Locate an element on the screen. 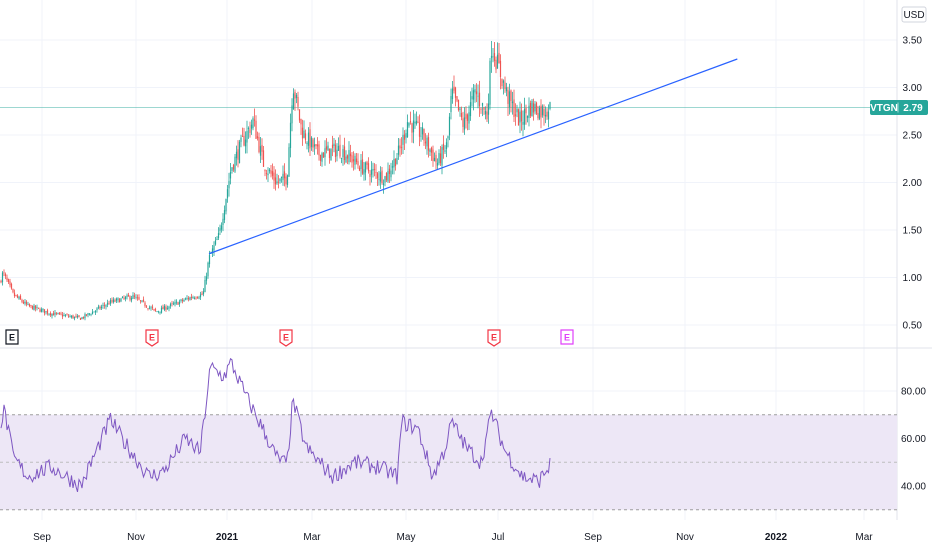 The image size is (932, 550). currency-label-box is located at coordinates (914, 14).